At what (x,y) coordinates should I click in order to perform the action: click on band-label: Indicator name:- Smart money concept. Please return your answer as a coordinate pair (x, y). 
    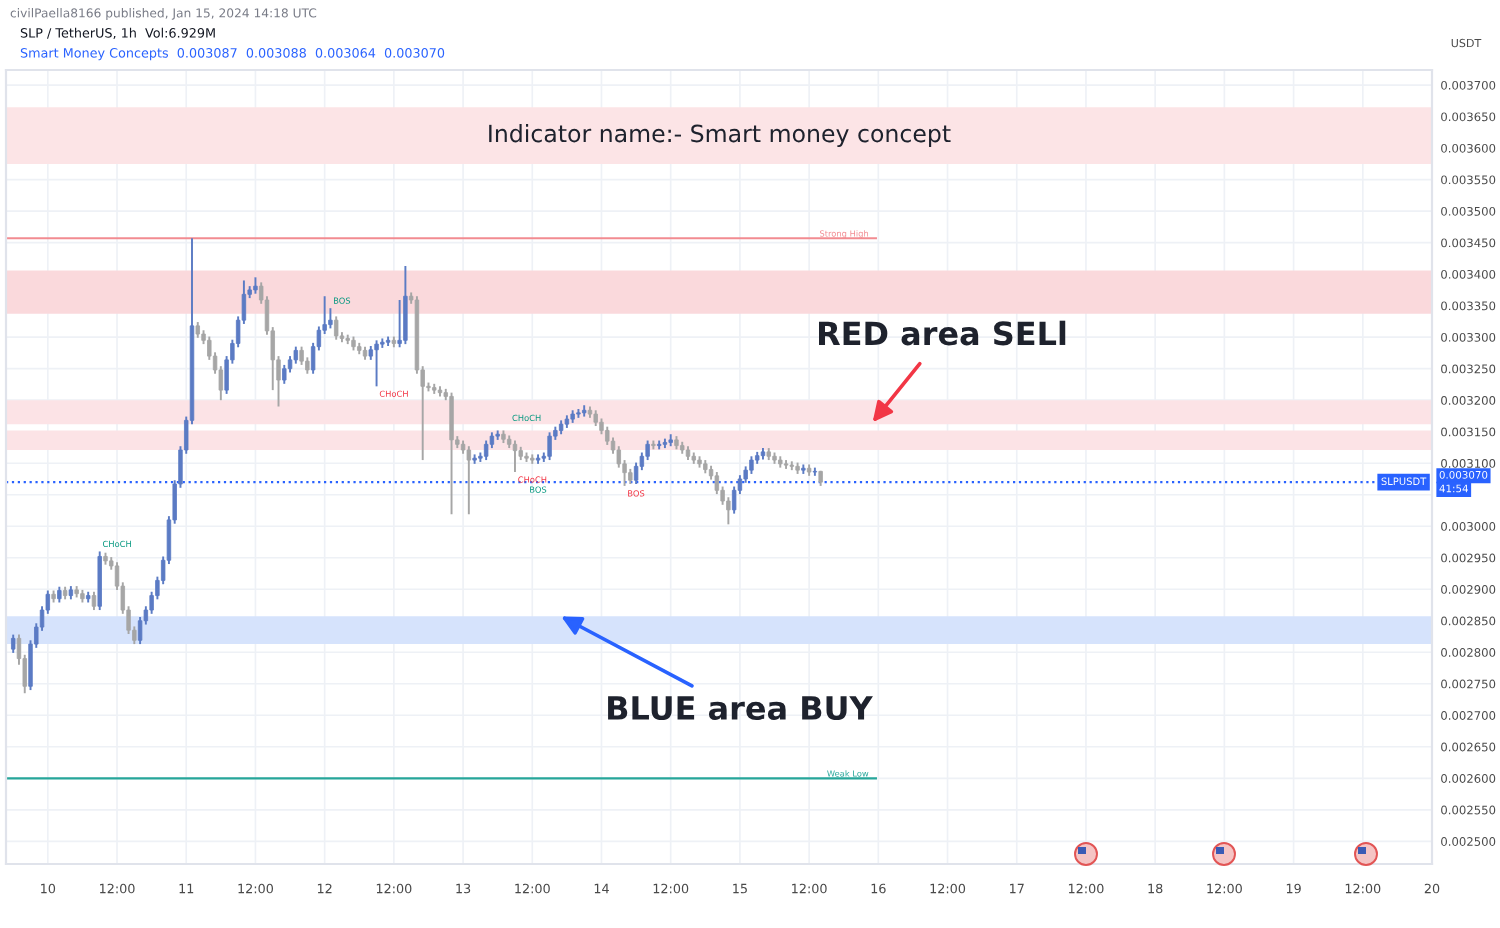
    Looking at the image, I should click on (720, 135).